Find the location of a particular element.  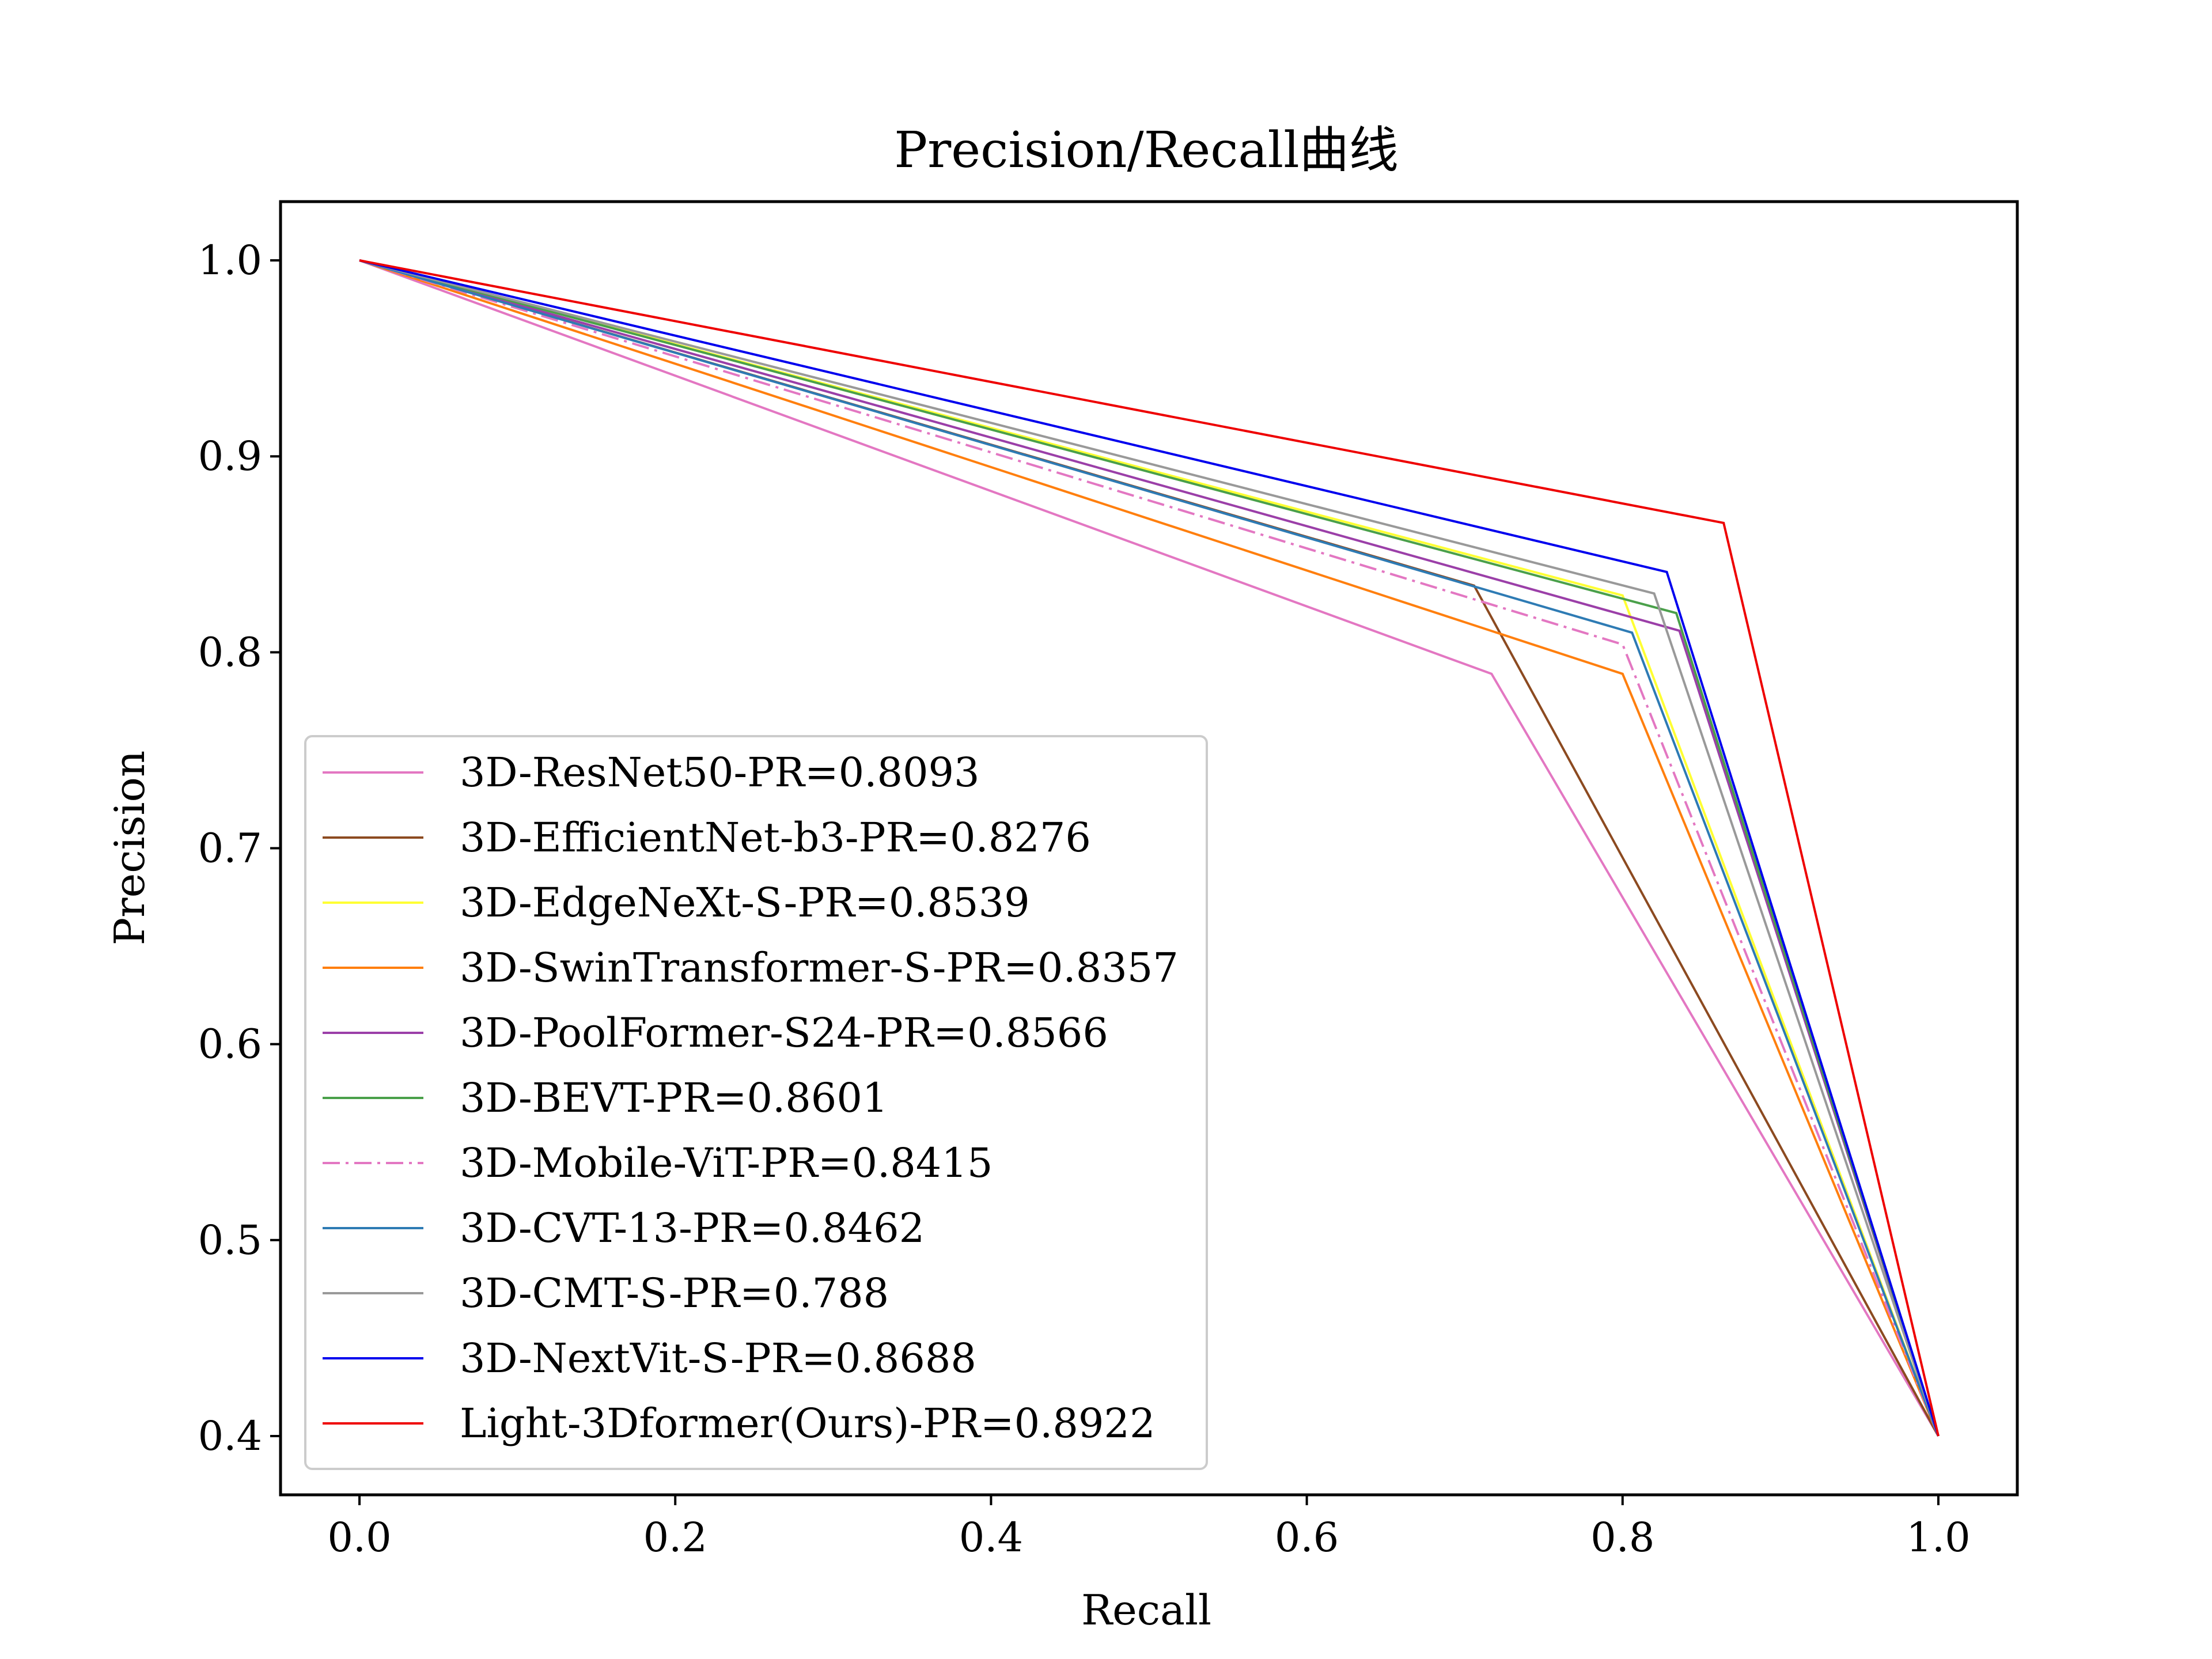

x-axis: 0.0 0.2 0.4 0.6 0.8 1.0 is located at coordinates (1149, 1528).